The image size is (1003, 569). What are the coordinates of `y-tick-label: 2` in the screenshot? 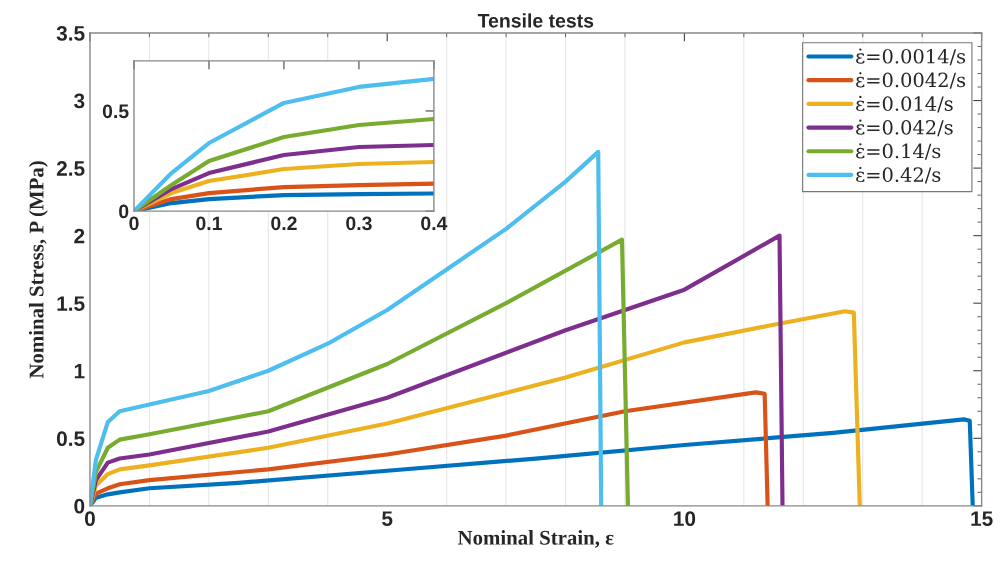 It's located at (79, 236).